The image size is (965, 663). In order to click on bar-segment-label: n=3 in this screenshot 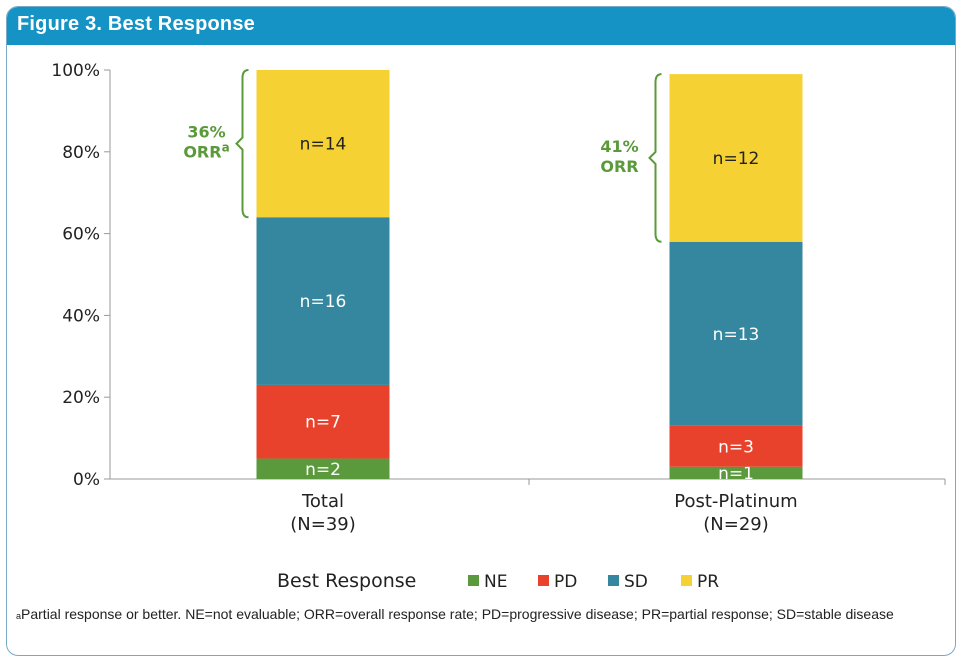, I will do `click(736, 447)`.